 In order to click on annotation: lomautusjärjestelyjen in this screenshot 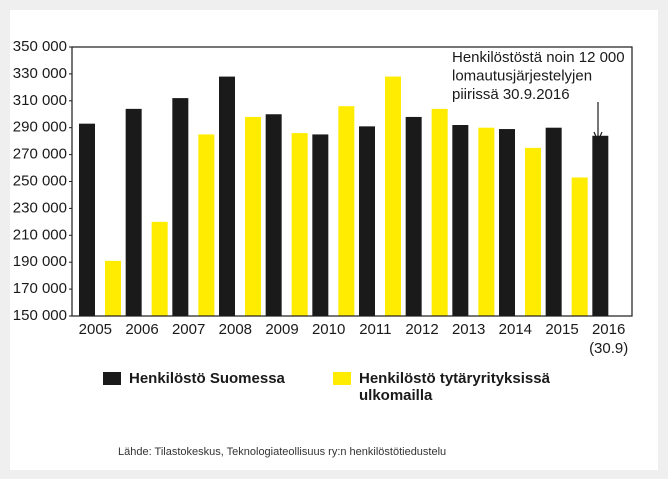, I will do `click(522, 75)`.